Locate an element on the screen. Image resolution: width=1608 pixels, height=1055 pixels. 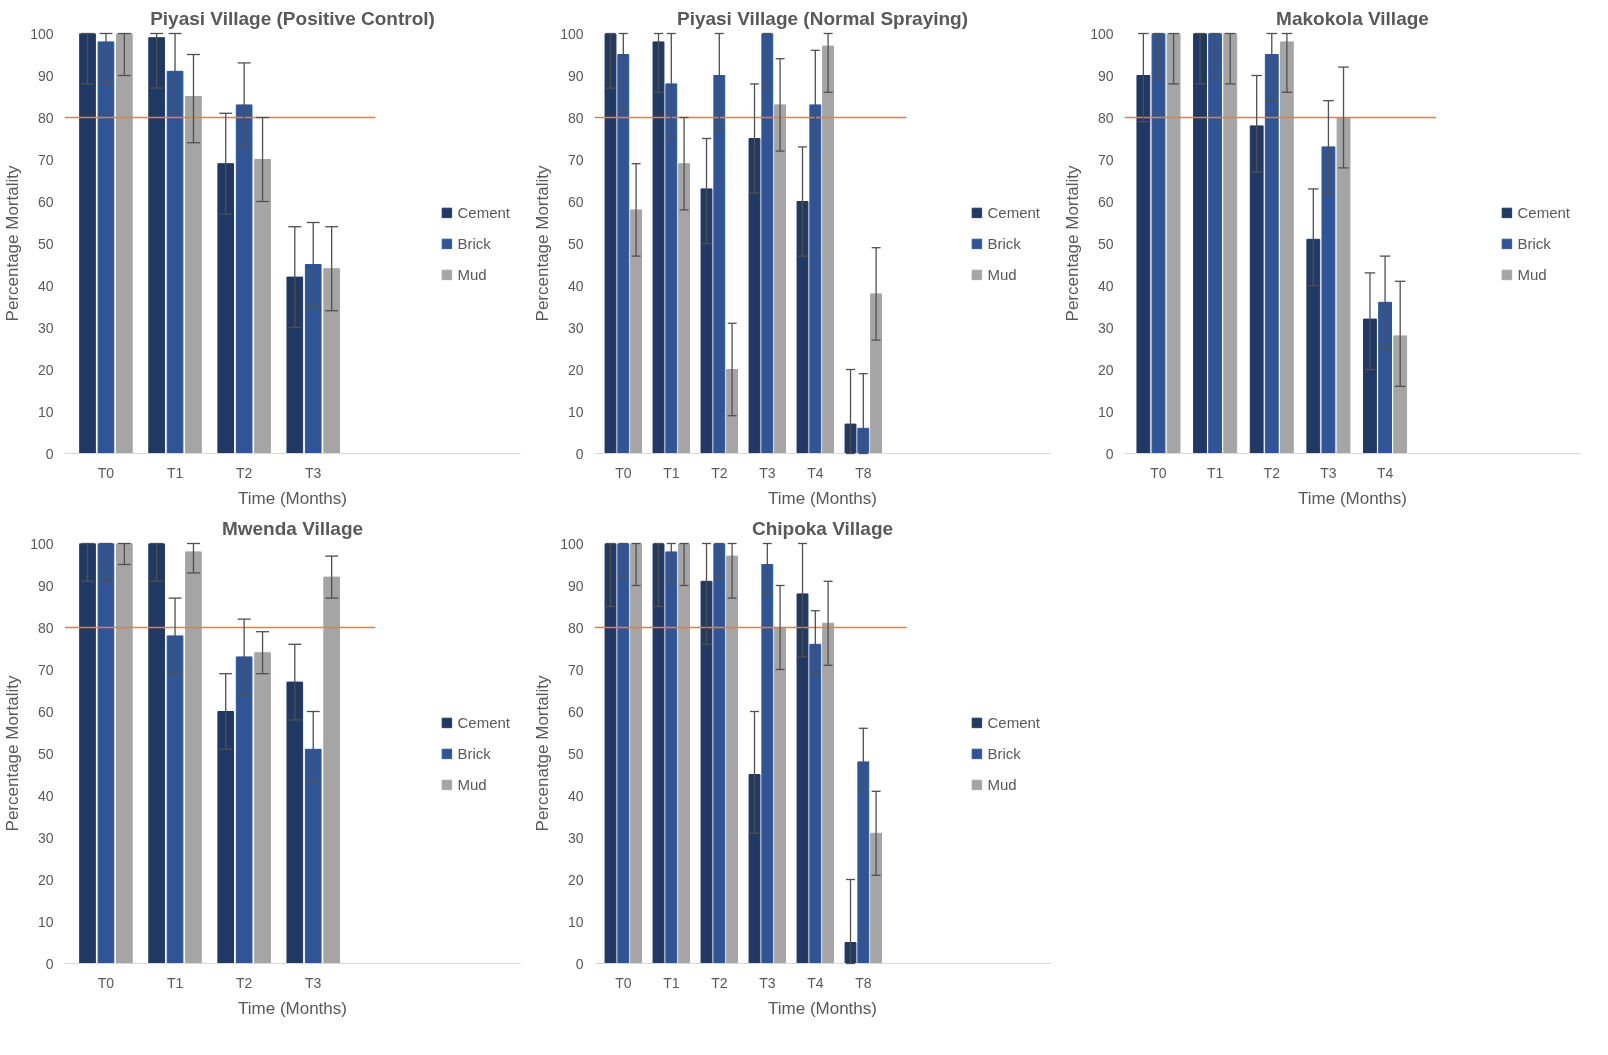
chart-title: Piyasi Village (Positive Control) is located at coordinates (292, 18).